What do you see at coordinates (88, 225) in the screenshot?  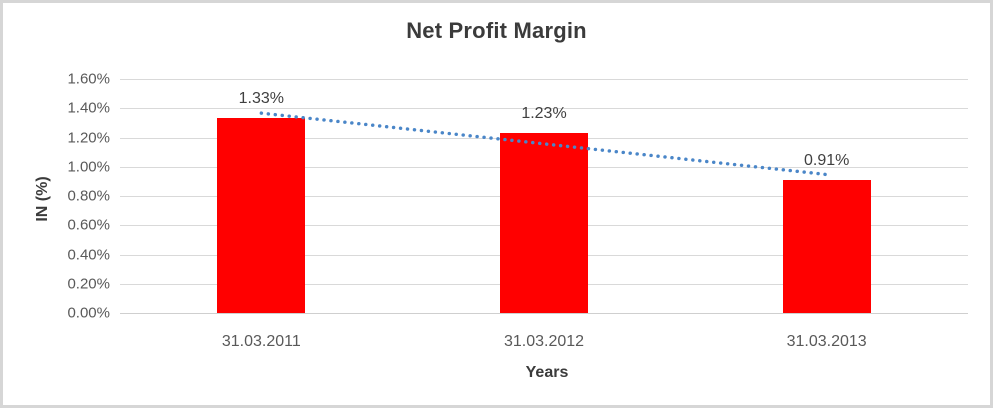 I see `y-axis-tick-label: 0.60%` at bounding box center [88, 225].